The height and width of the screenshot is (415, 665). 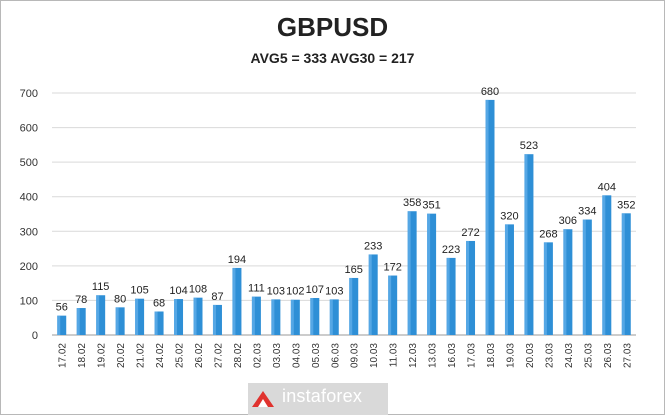 What do you see at coordinates (392, 268) in the screenshot?
I see `data-label: 172` at bounding box center [392, 268].